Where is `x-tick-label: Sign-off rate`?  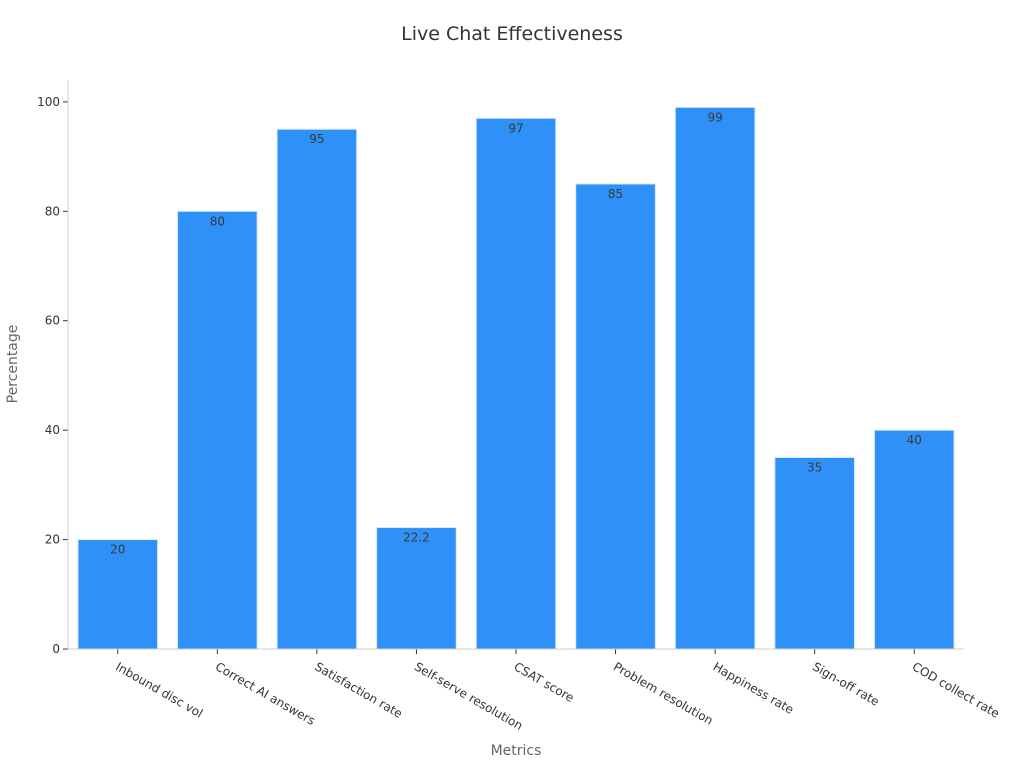
x-tick-label: Sign-off rate is located at coordinates (846, 683).